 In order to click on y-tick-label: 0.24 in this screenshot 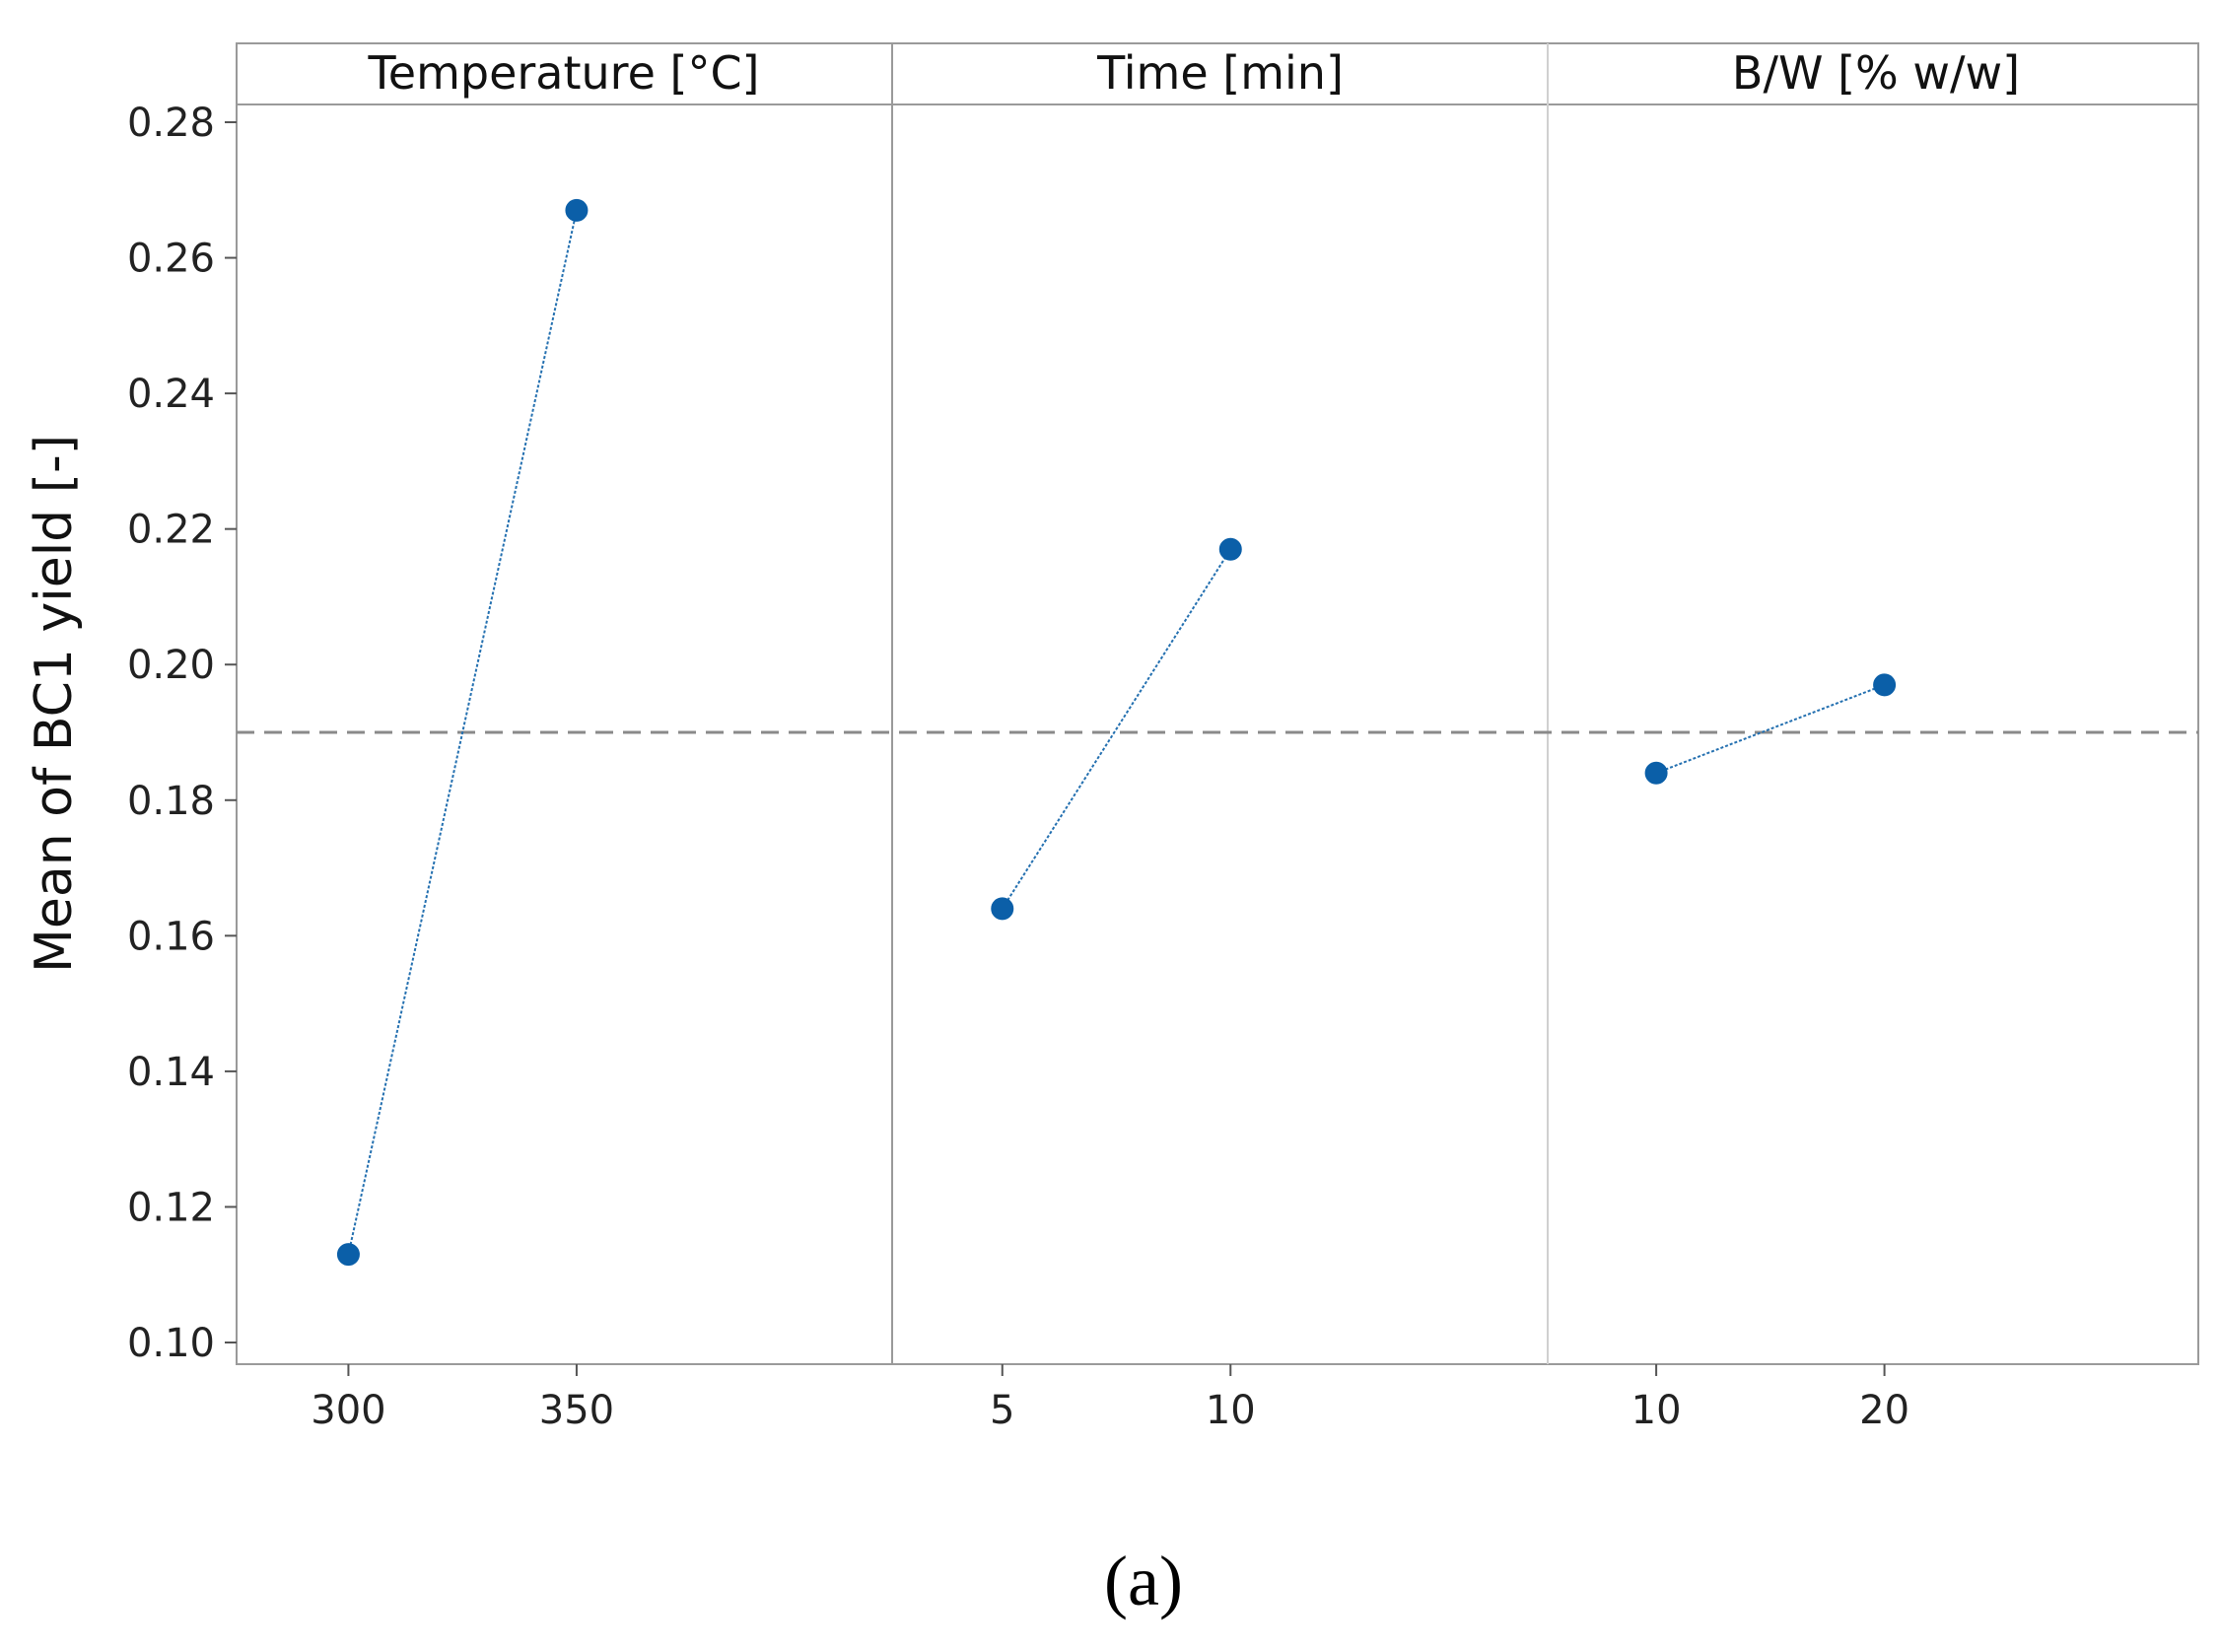, I will do `click(171, 394)`.